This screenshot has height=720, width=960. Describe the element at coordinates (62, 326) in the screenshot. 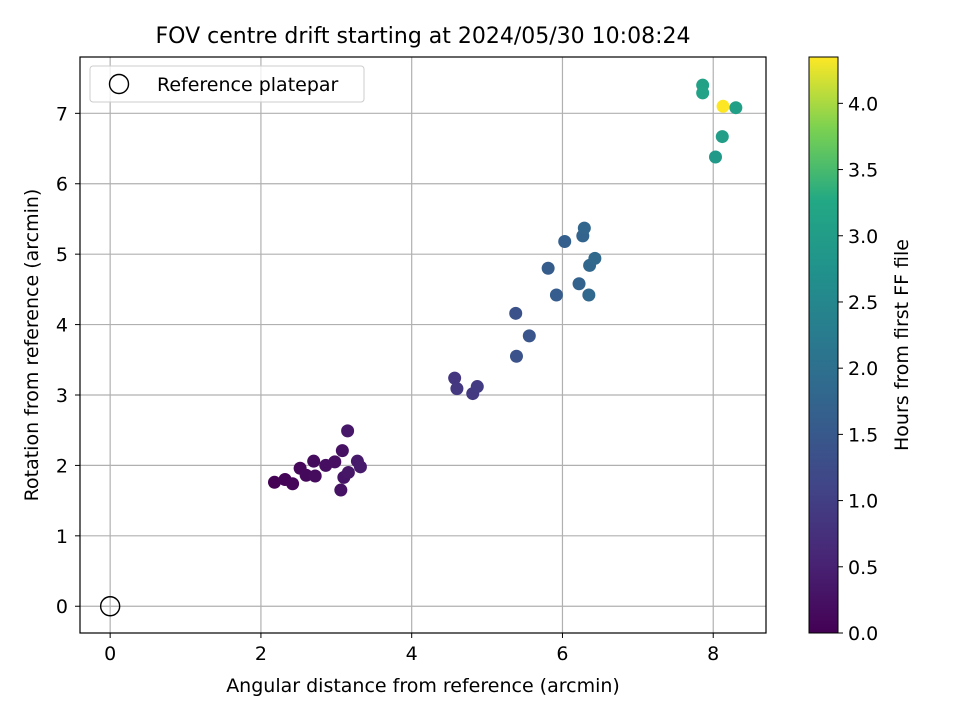

I see `y-tick-label: 4` at that location.